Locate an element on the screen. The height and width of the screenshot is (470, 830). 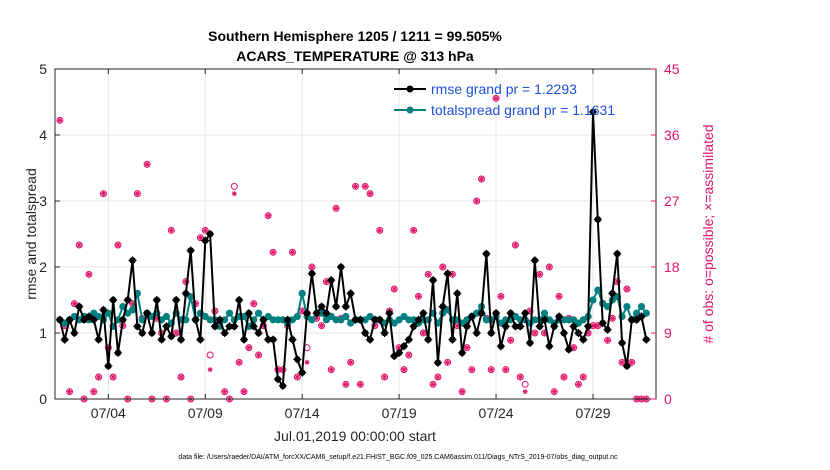
x-tick-label: 07/19 is located at coordinates (399, 413).